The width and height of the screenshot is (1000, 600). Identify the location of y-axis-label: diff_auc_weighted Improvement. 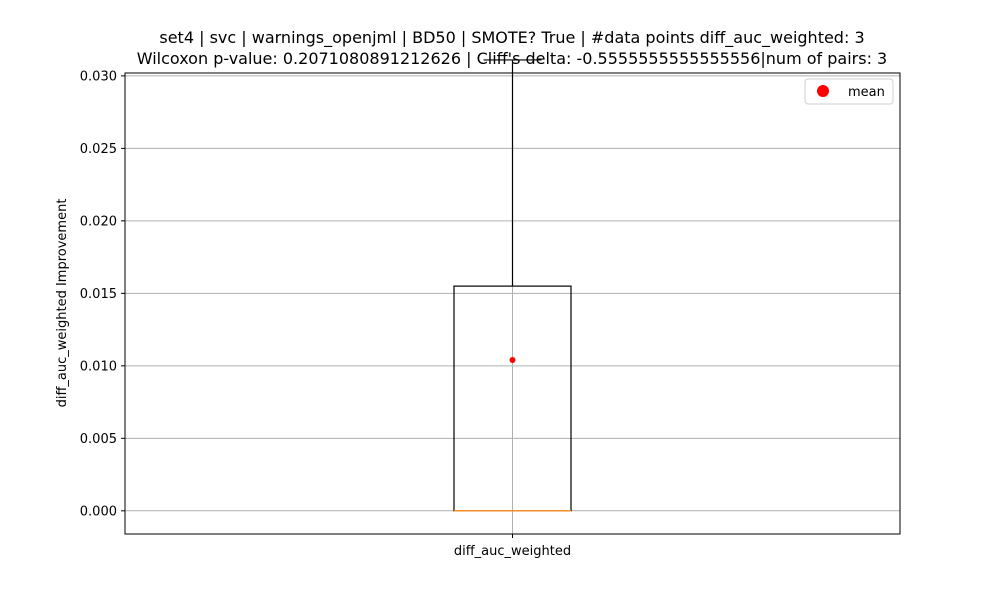
(62, 303).